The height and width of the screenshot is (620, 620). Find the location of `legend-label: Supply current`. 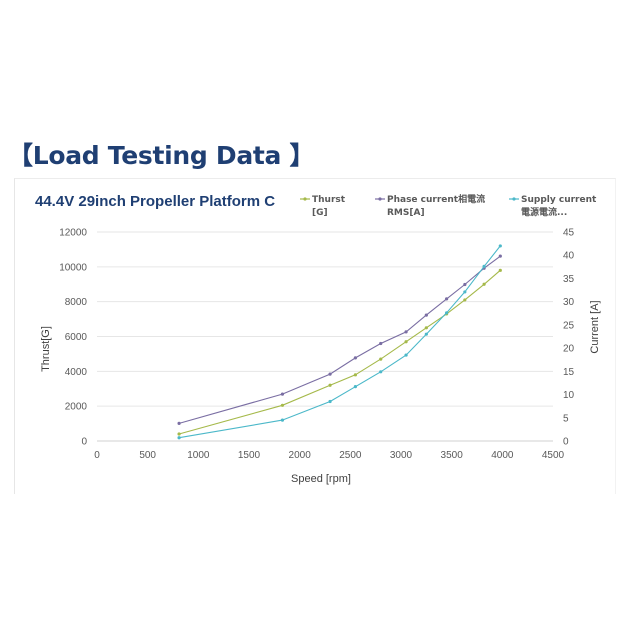

legend-label: Supply current is located at coordinates (559, 200).